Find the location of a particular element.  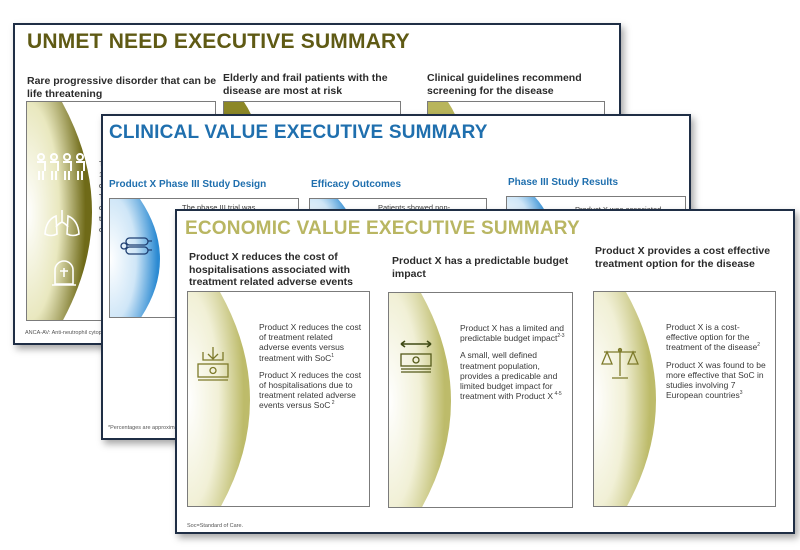

card-text-fragment: Patients showed non- is located at coordinates (414, 207).